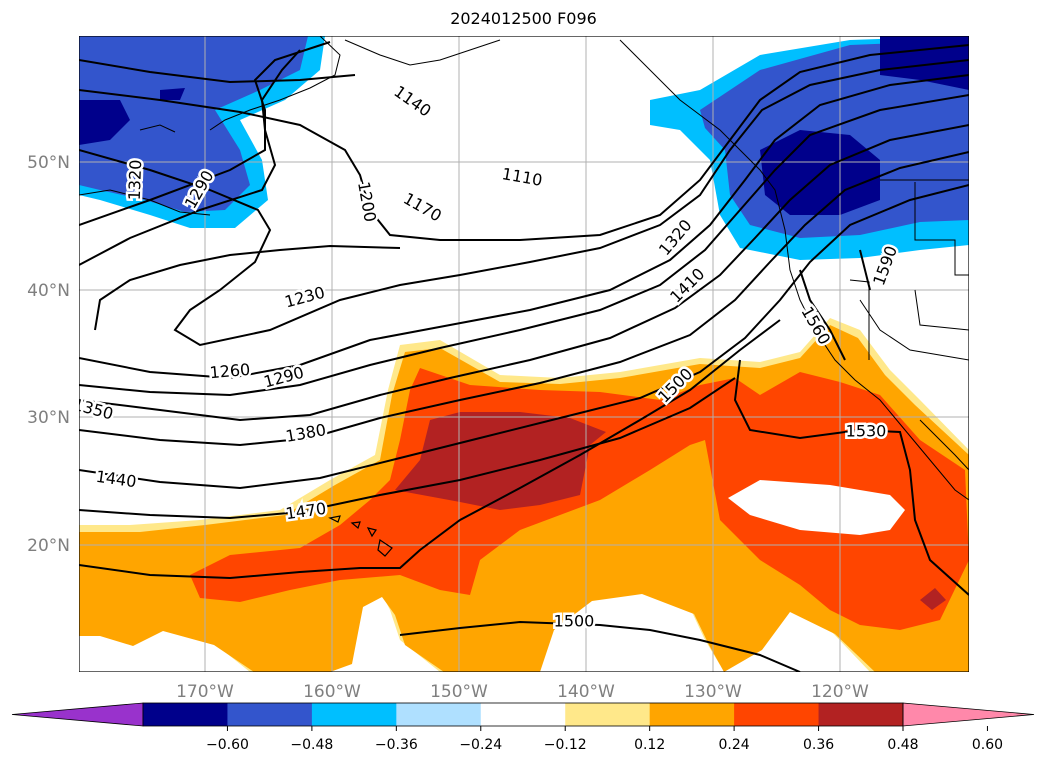  What do you see at coordinates (332, 692) in the screenshot?
I see `lon-label-160w: 160°W` at bounding box center [332, 692].